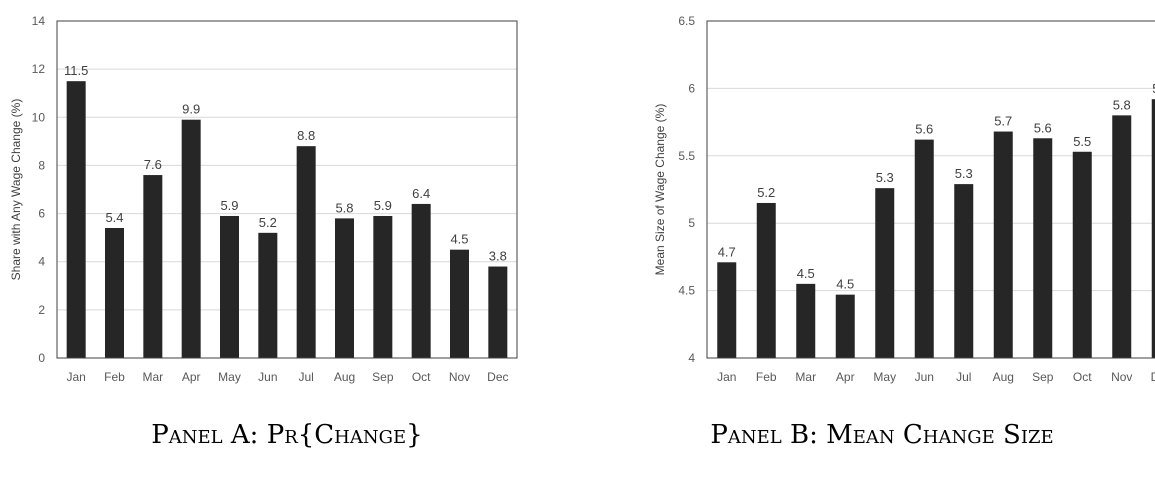  Describe the element at coordinates (383, 286) in the screenshot. I see `panel-a-bar-sep` at that location.